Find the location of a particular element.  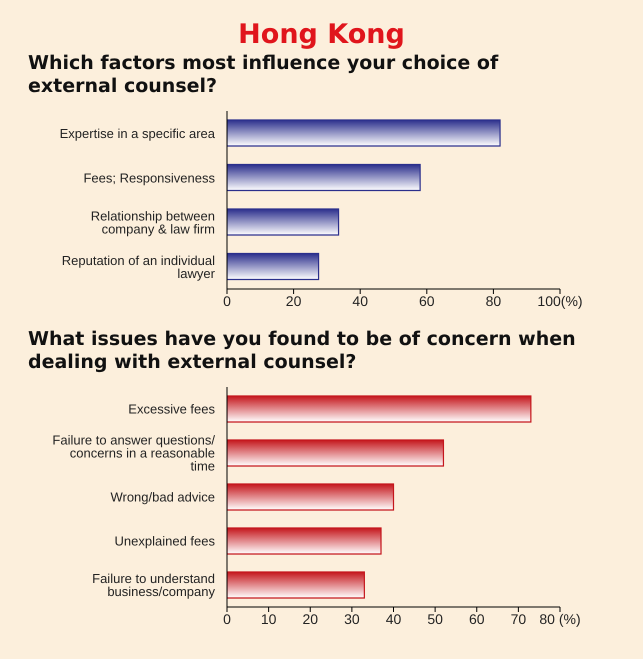

y-tick-label: Wrong/bad advice is located at coordinates (162, 497).